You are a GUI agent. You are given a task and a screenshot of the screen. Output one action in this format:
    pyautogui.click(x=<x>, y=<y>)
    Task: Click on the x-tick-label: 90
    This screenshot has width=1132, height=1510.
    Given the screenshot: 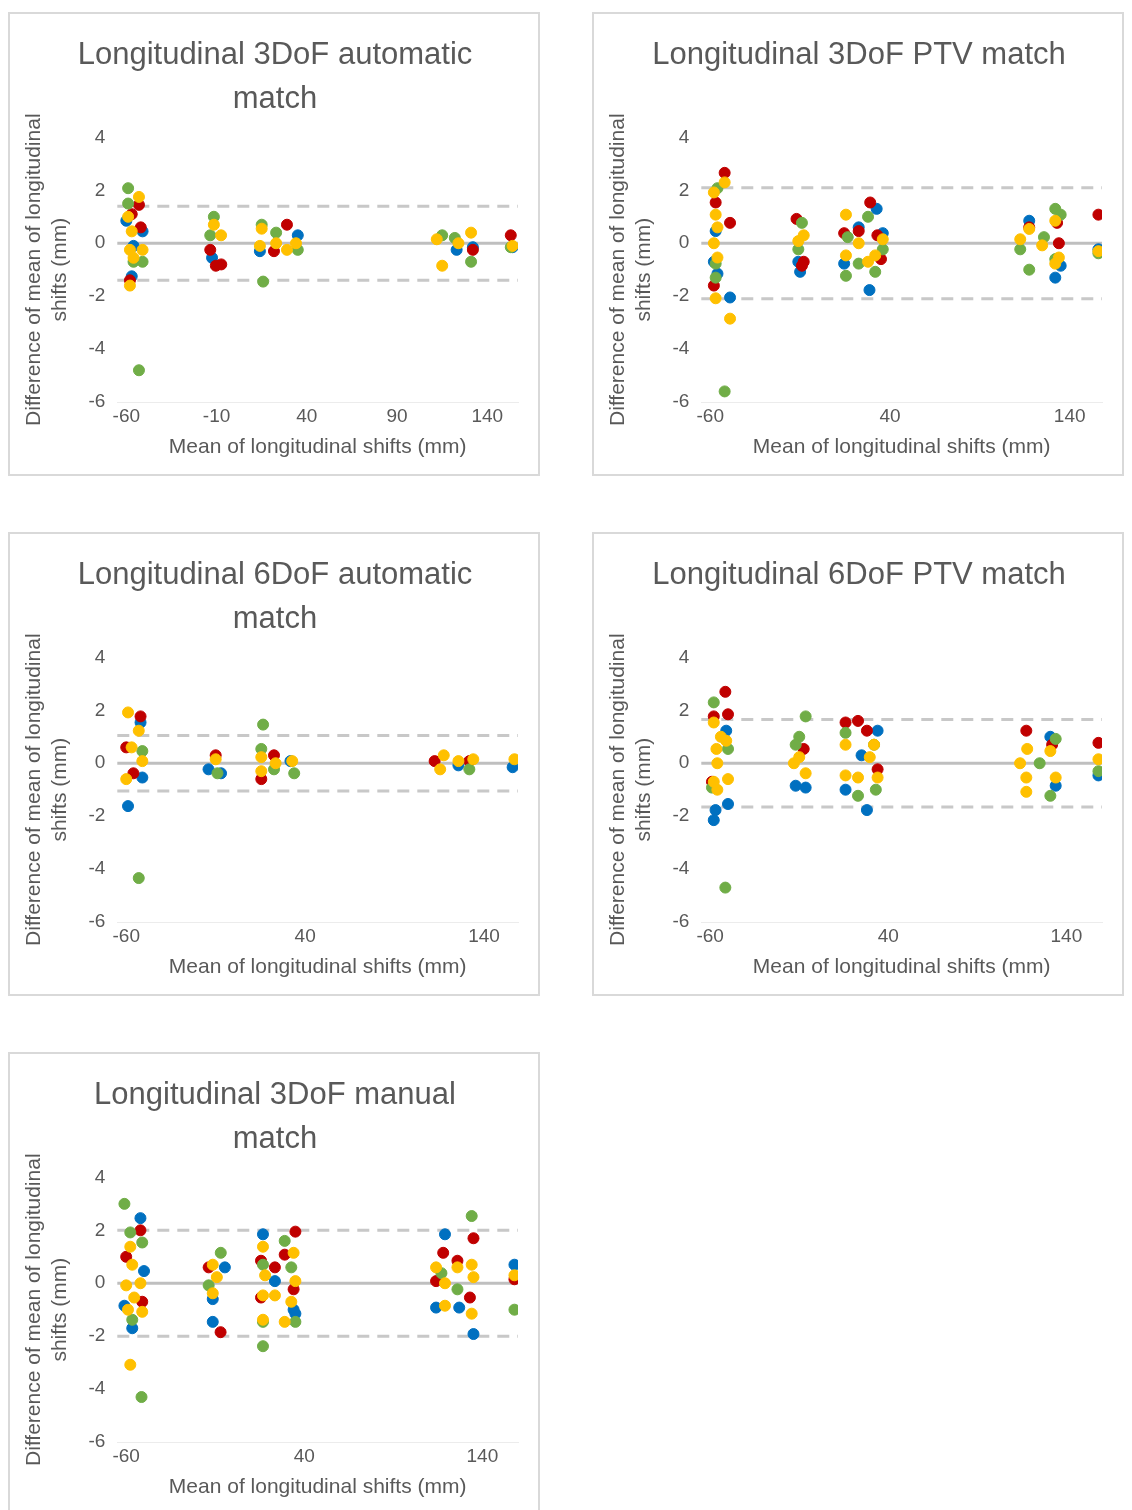 What is the action you would take?
    pyautogui.click(x=397, y=415)
    